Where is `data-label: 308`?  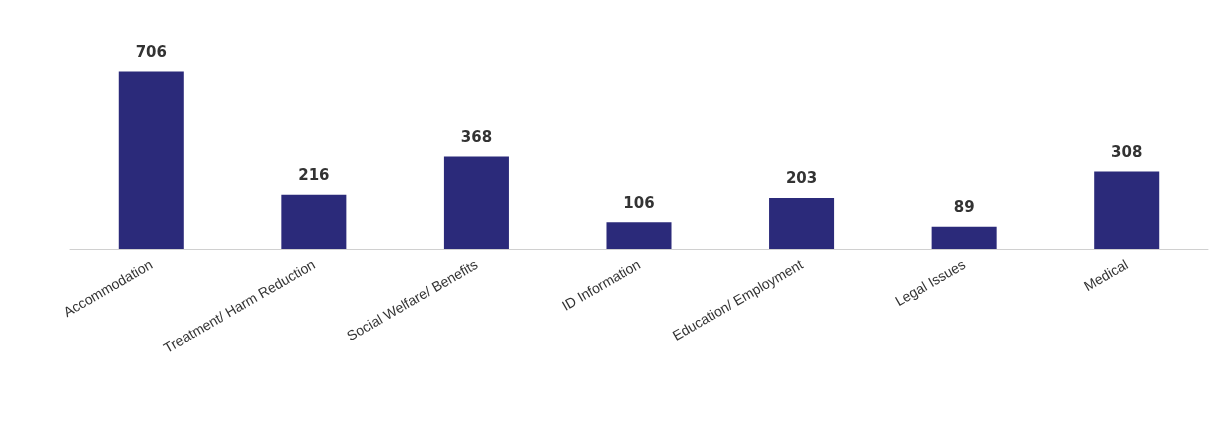 data-label: 308 is located at coordinates (1127, 152).